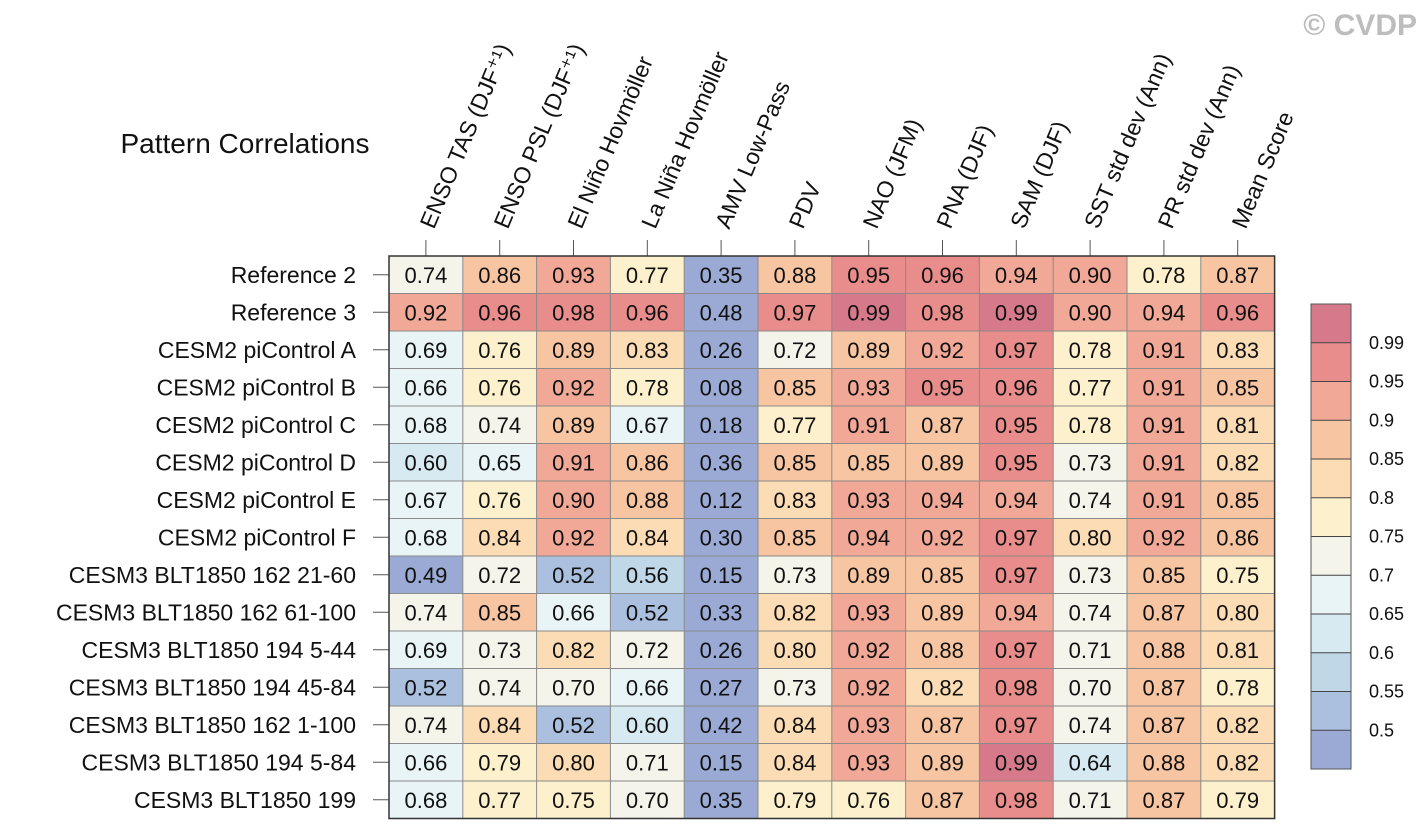  I want to click on column-label: AMV Low-Pass, so click(752, 154).